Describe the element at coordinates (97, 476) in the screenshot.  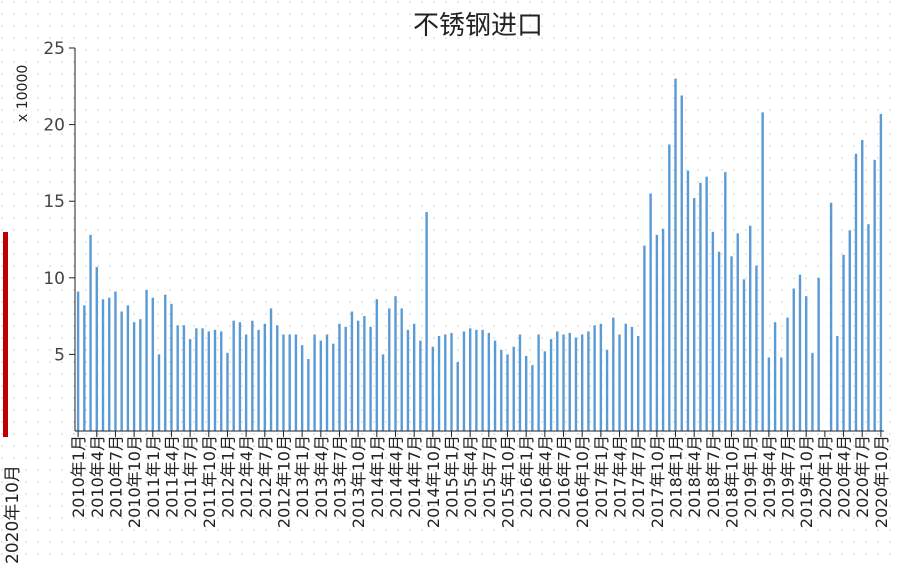
I see `x-tick-label: 2010年4月` at that location.